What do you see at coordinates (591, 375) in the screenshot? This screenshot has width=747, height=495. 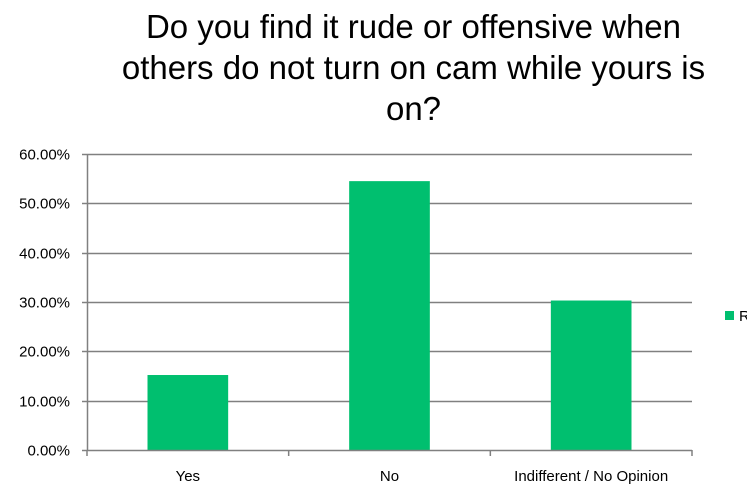 I see `bar-indifferent-no-opinion` at bounding box center [591, 375].